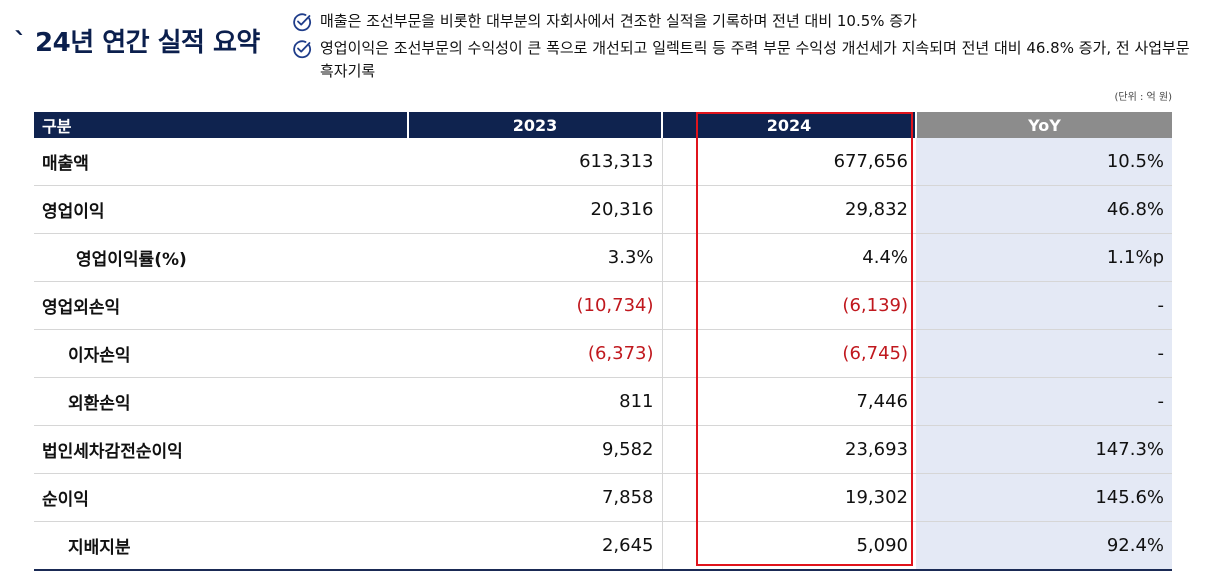 This screenshot has width=1210, height=572. What do you see at coordinates (221, 209) in the screenshot?
I see `row-label: 영업이익` at bounding box center [221, 209].